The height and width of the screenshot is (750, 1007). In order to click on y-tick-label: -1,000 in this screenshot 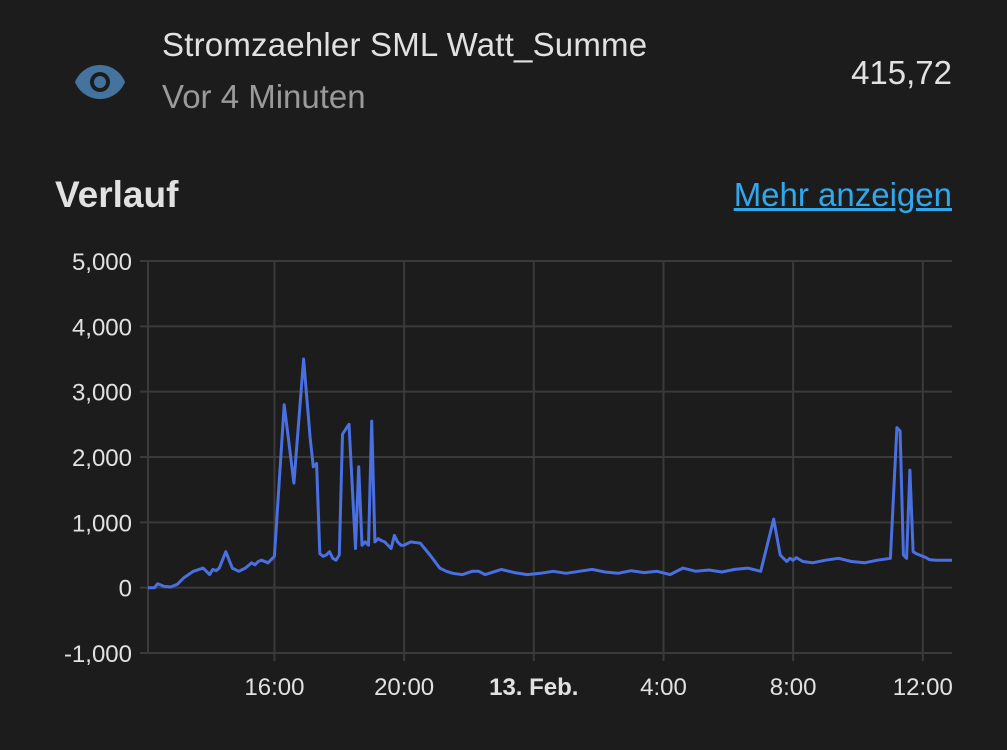, I will do `click(98, 654)`.